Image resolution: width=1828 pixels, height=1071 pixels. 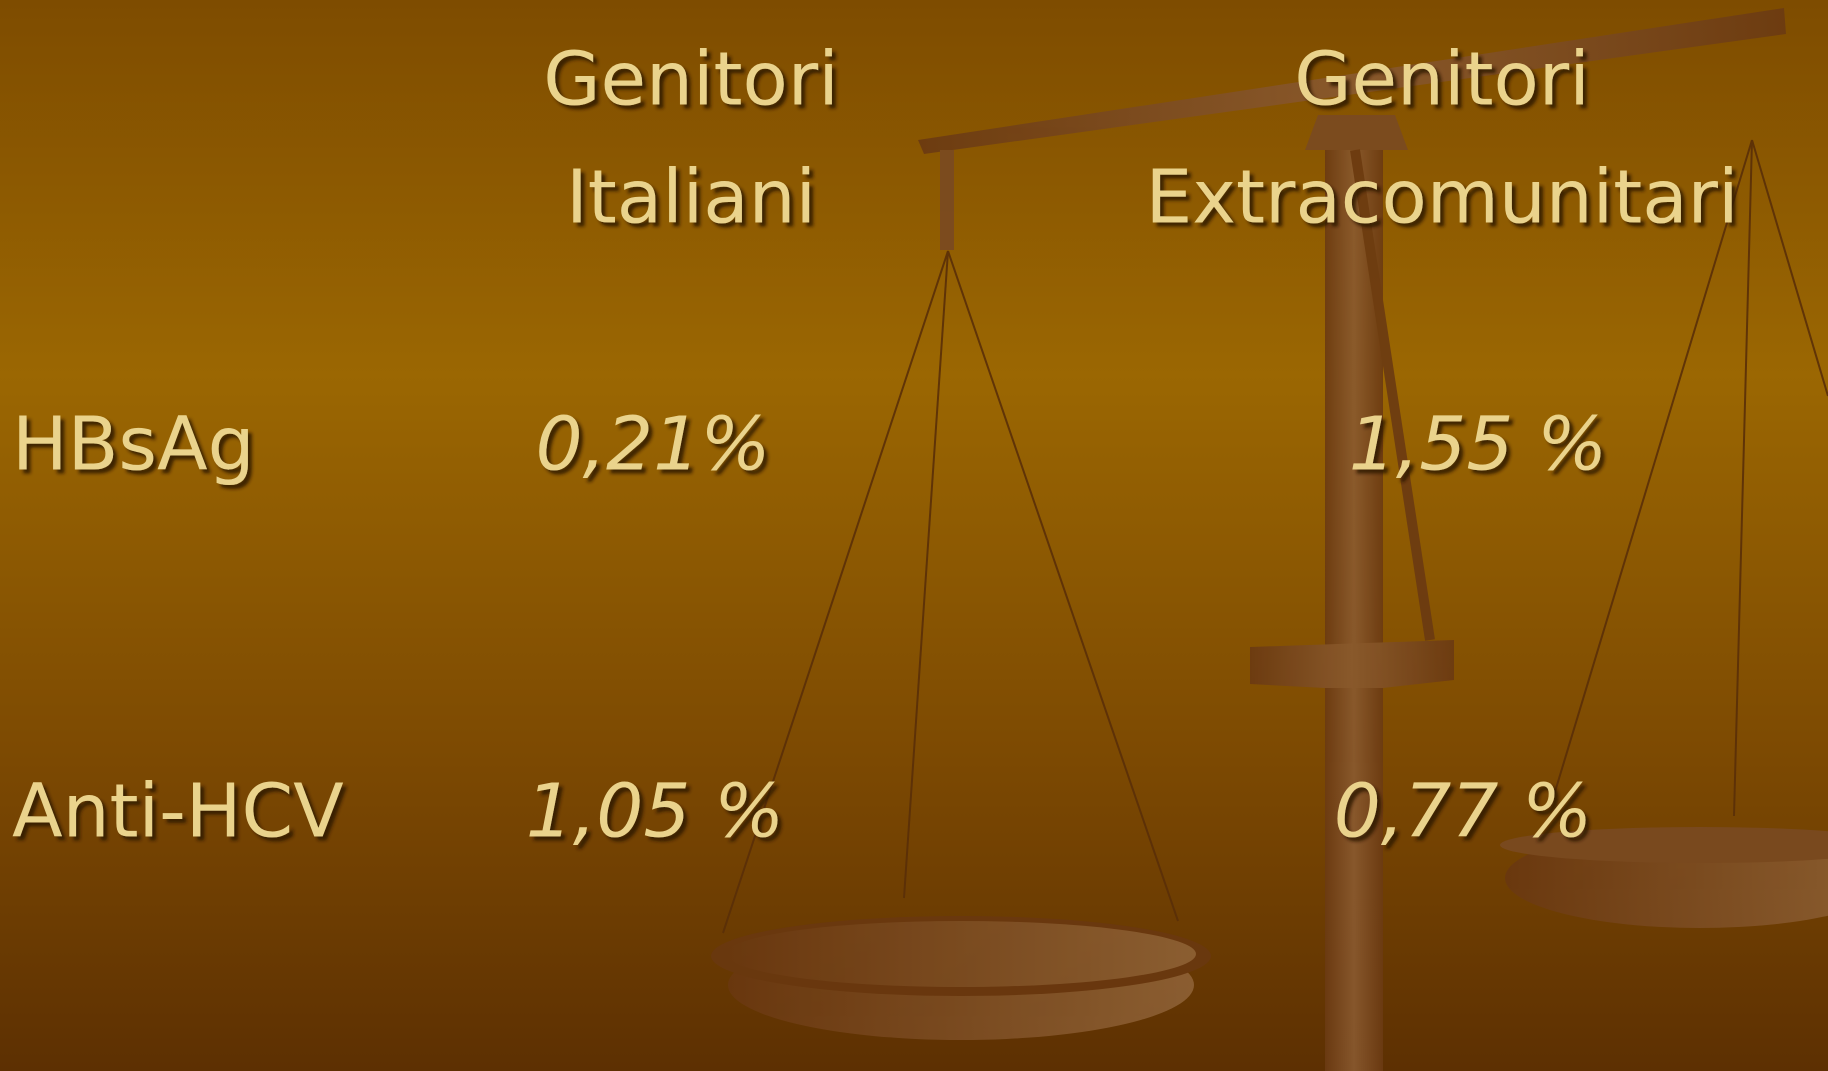 What do you see at coordinates (133, 445) in the screenshot?
I see `row-label: HBsAg` at bounding box center [133, 445].